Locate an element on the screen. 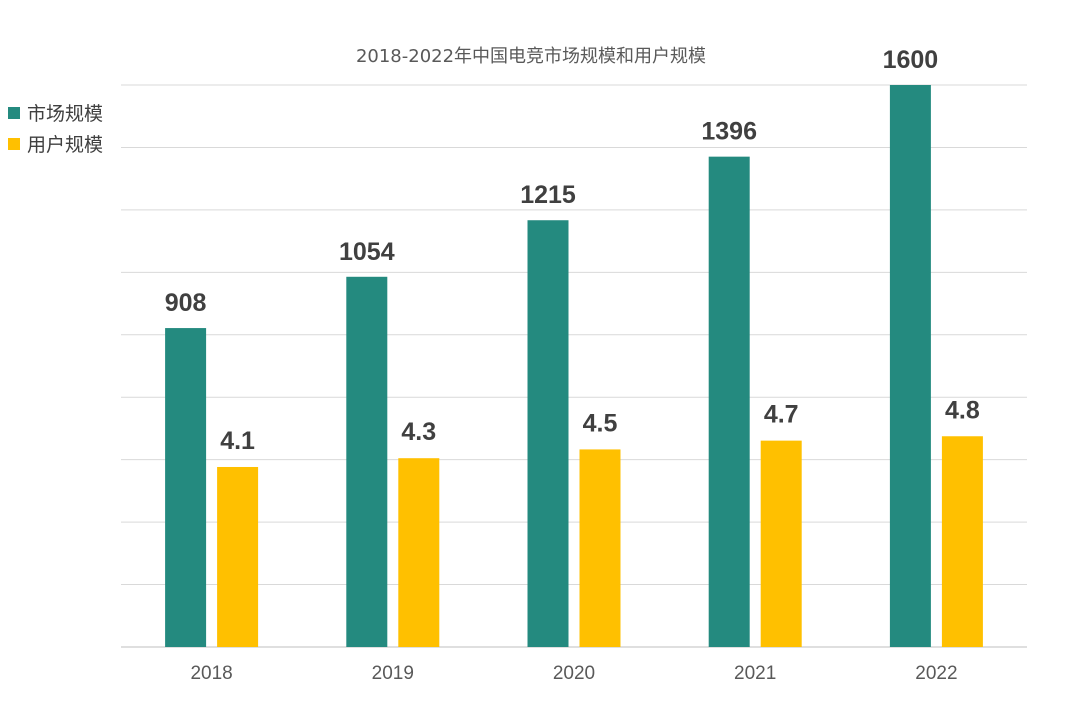  data-label-users-2019: 4.3 is located at coordinates (418, 432).